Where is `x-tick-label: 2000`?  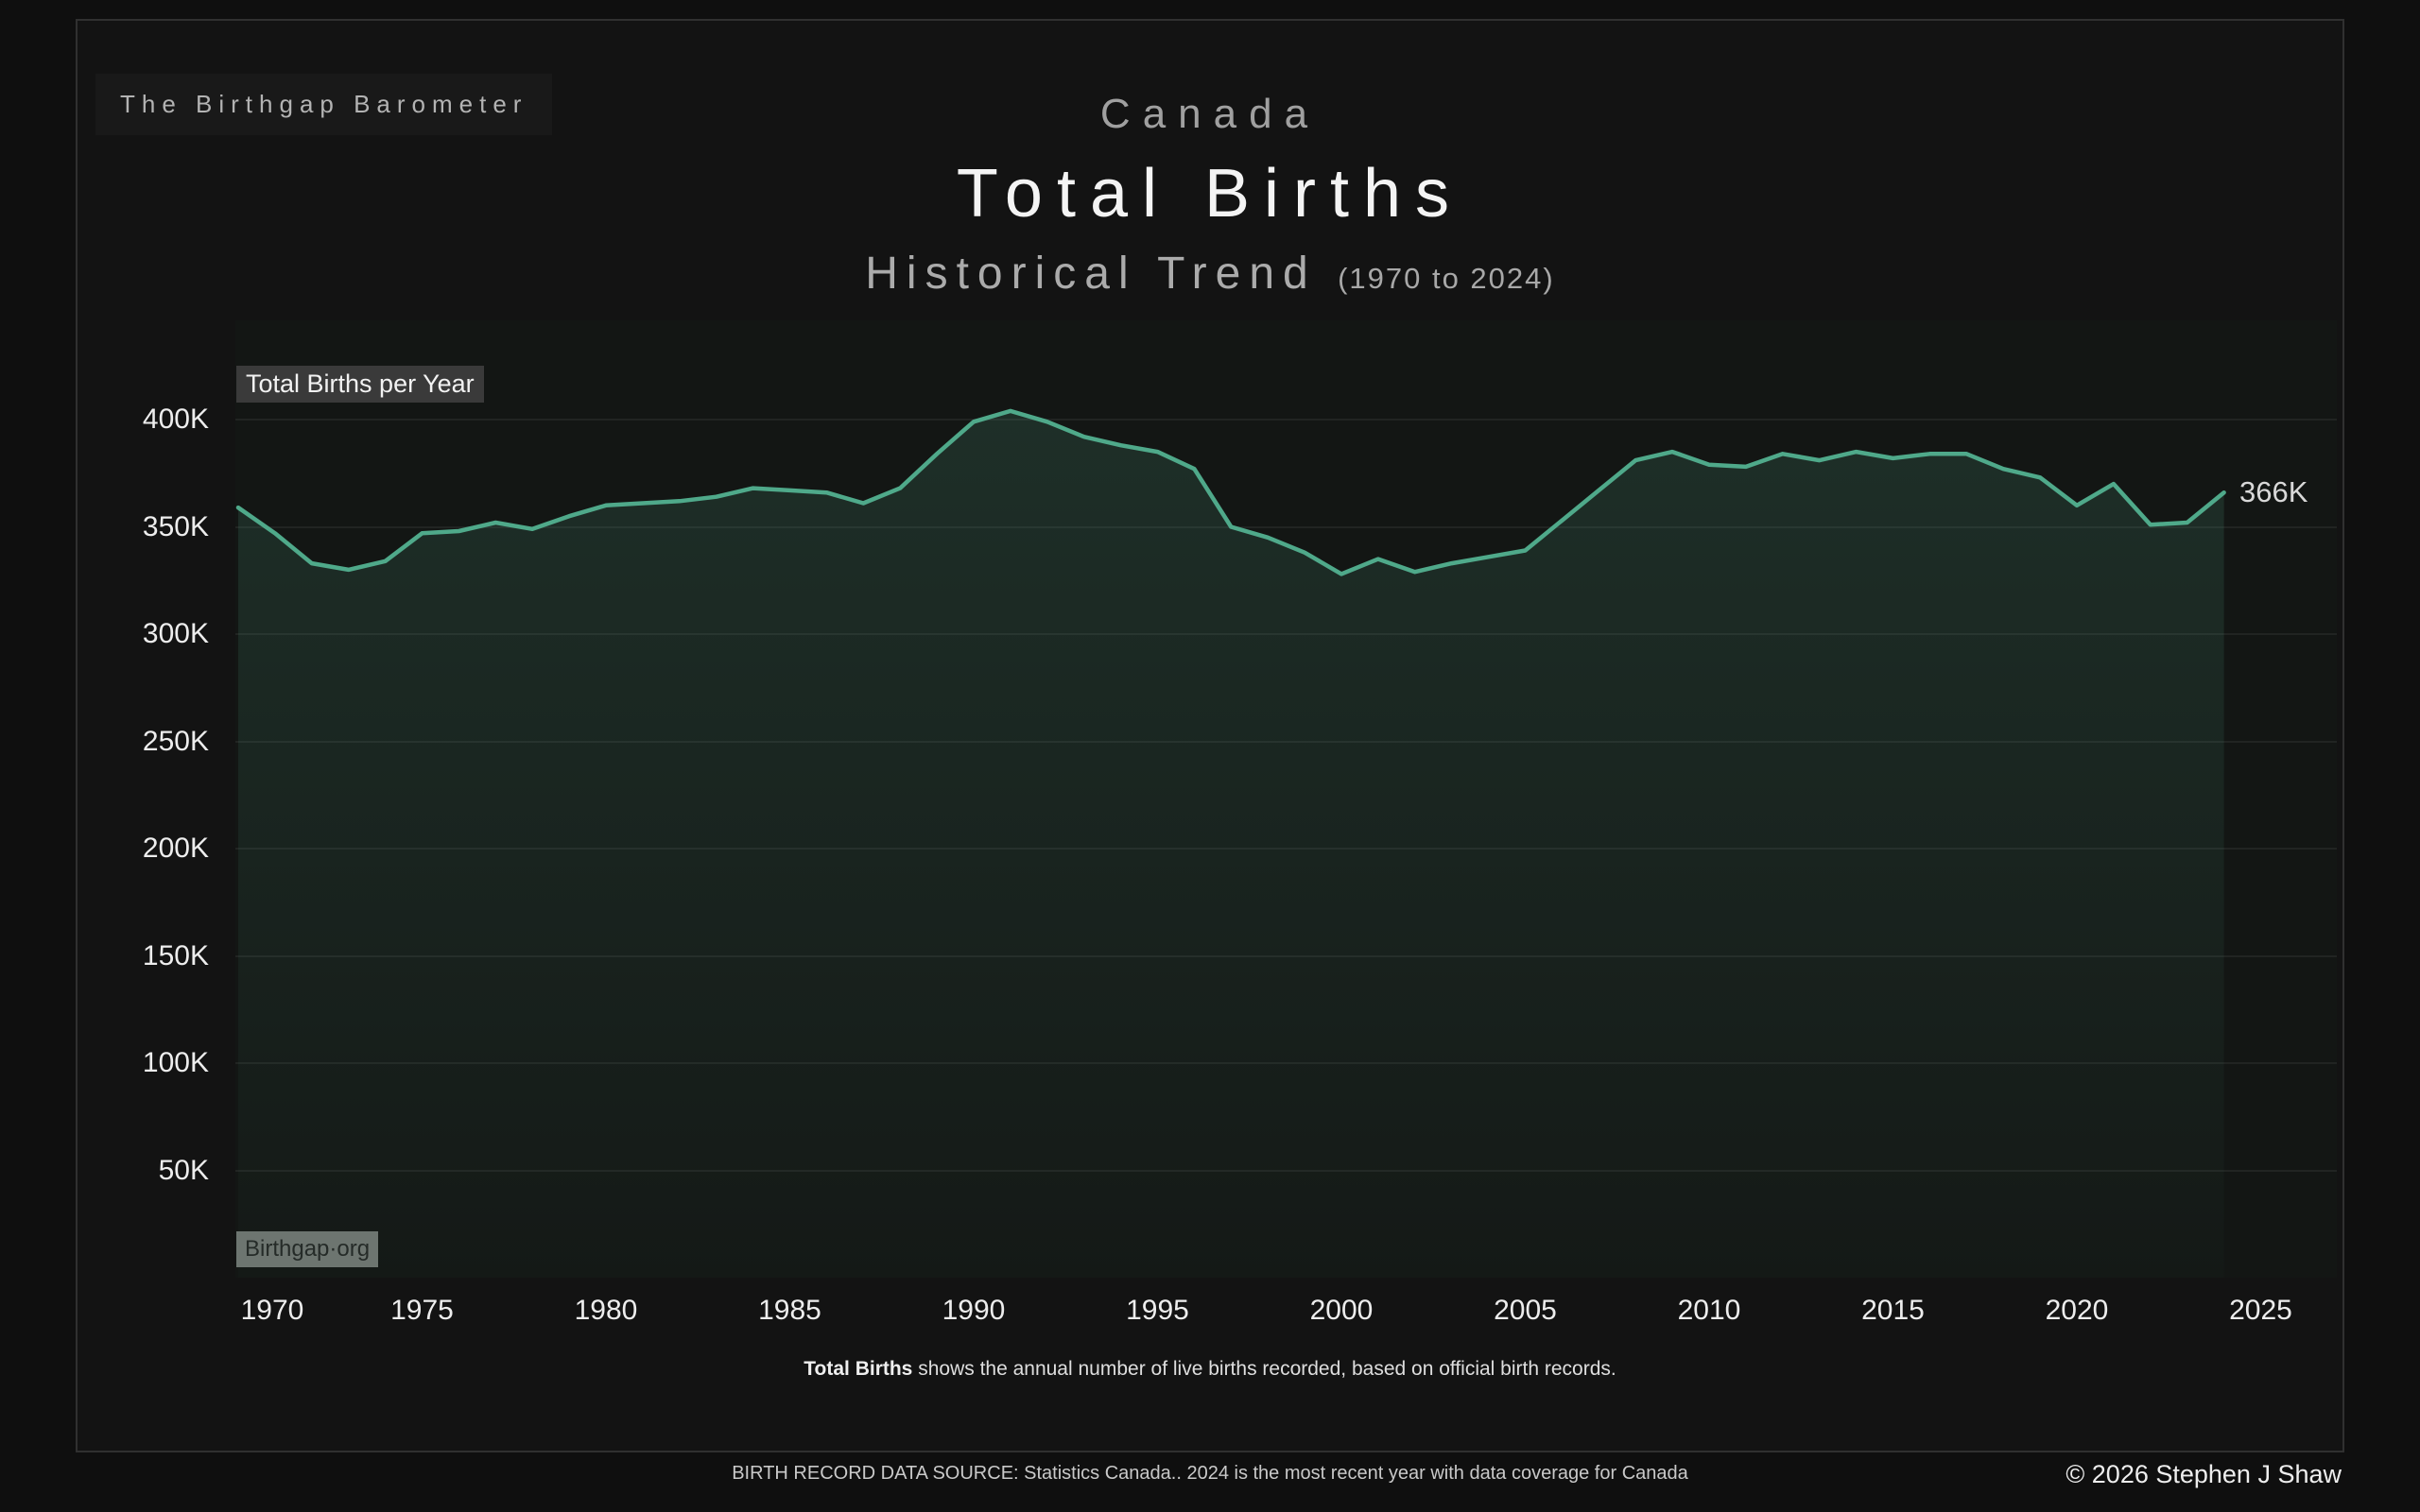 x-tick-label: 2000 is located at coordinates (1341, 1310).